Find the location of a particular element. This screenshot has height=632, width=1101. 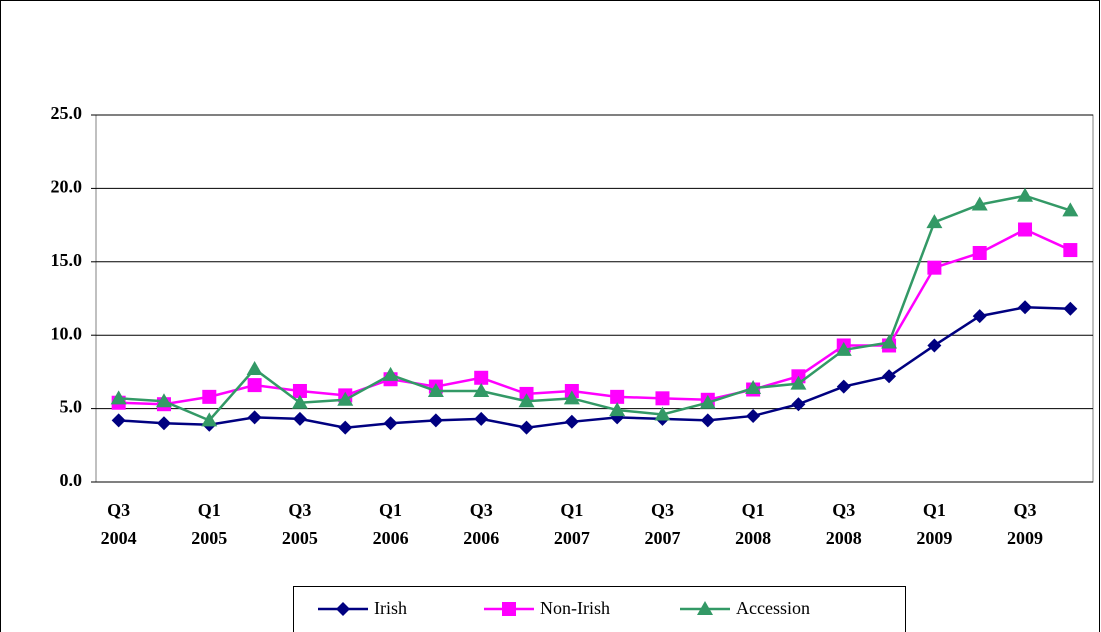

legend-label: Non-Irish is located at coordinates (575, 608).